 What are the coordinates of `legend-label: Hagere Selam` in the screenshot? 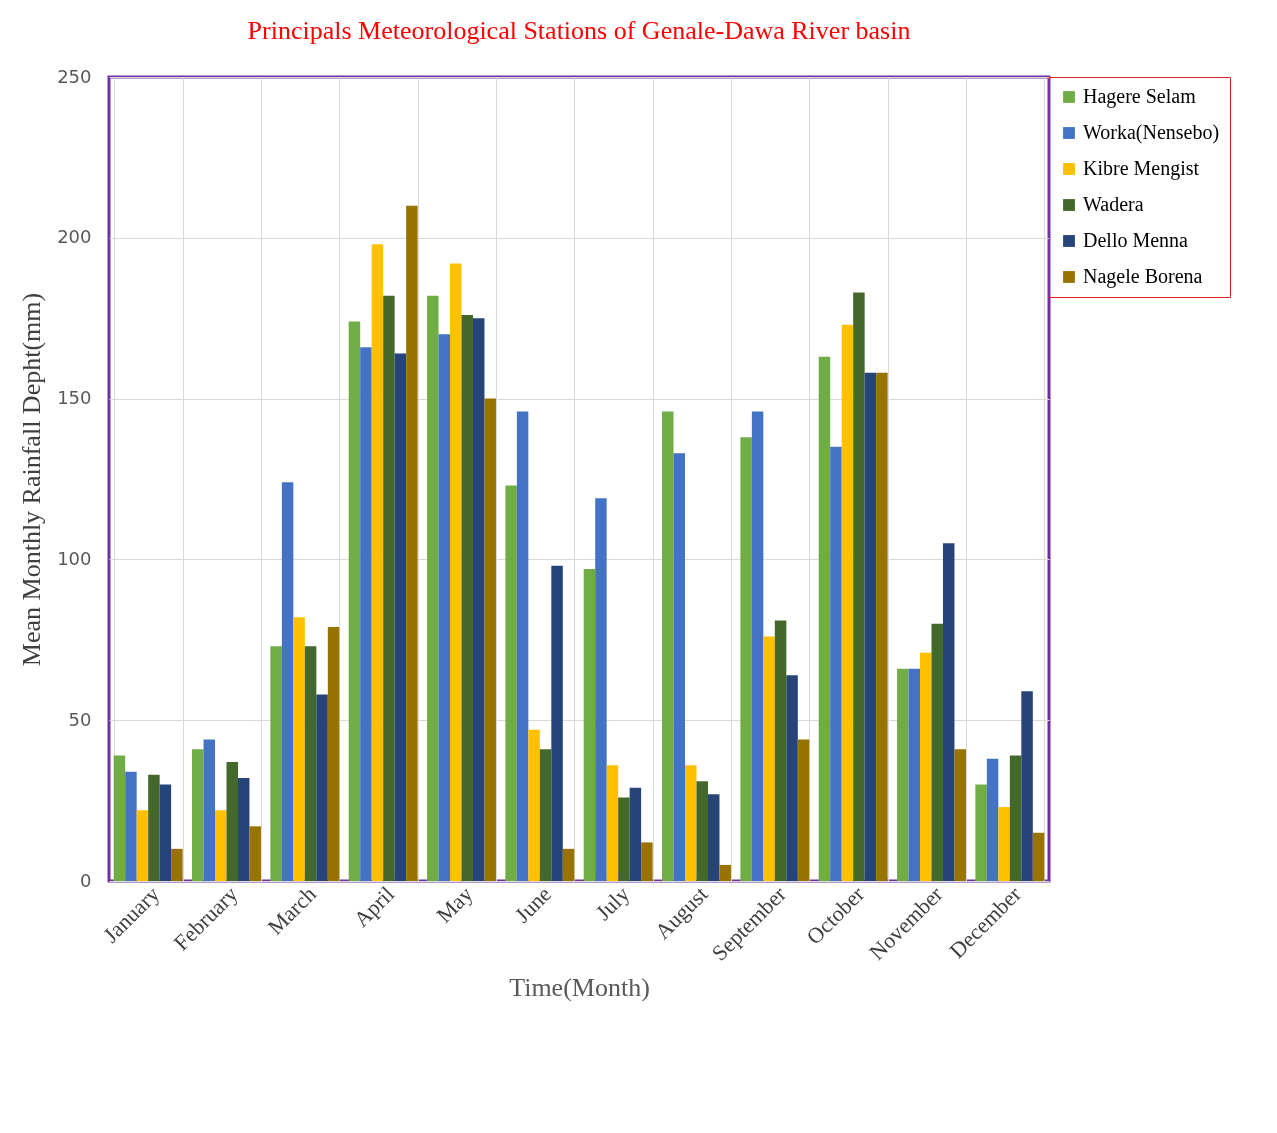 It's located at (1140, 96).